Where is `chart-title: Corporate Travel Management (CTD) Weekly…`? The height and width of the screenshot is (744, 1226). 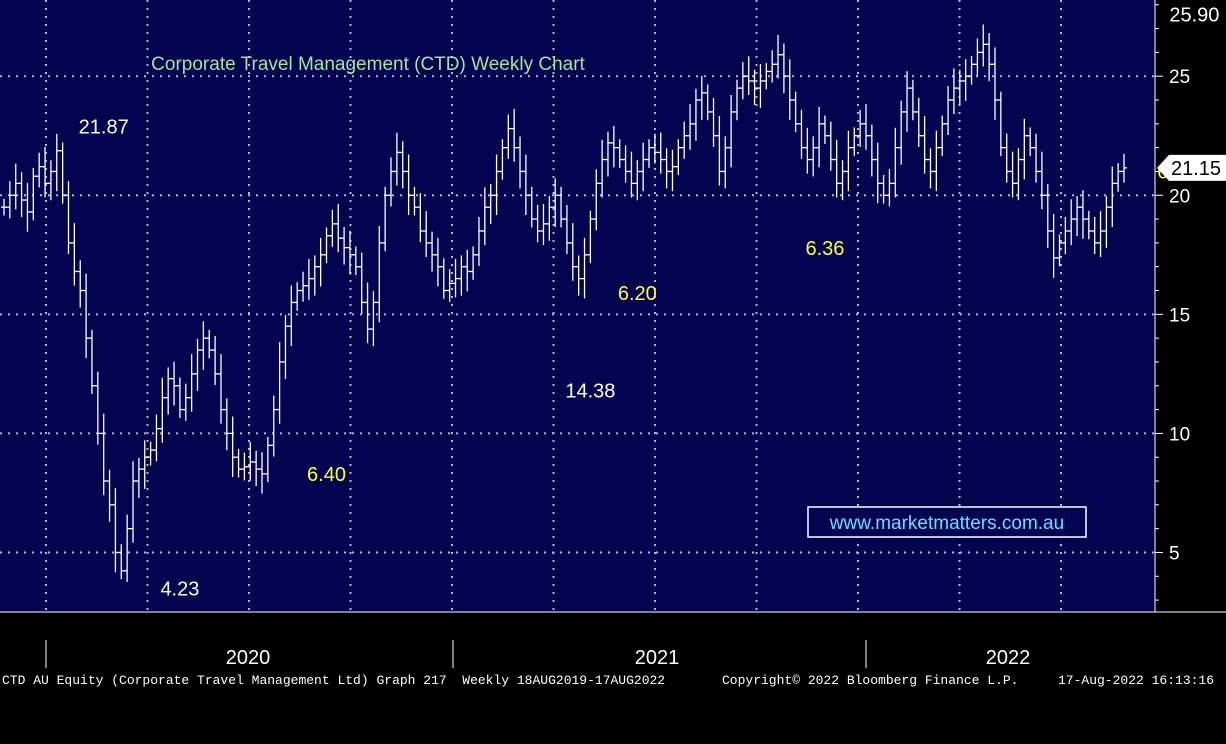 chart-title: Corporate Travel Management (CTD) Weekly… is located at coordinates (368, 64).